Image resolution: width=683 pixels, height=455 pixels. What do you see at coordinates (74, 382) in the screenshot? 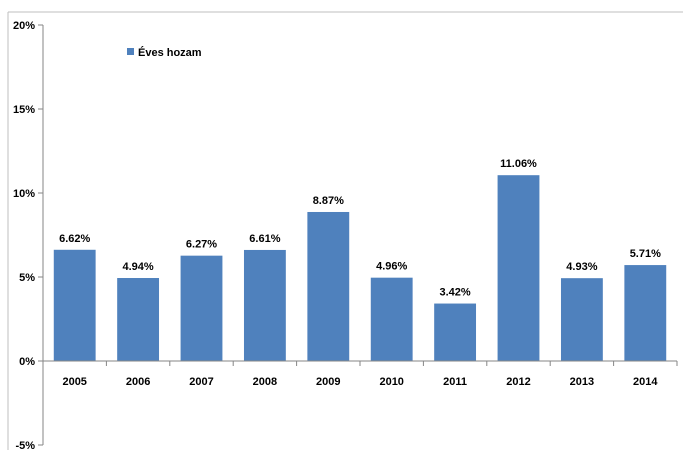
I see `x-tick-label-2005: 2005` at bounding box center [74, 382].